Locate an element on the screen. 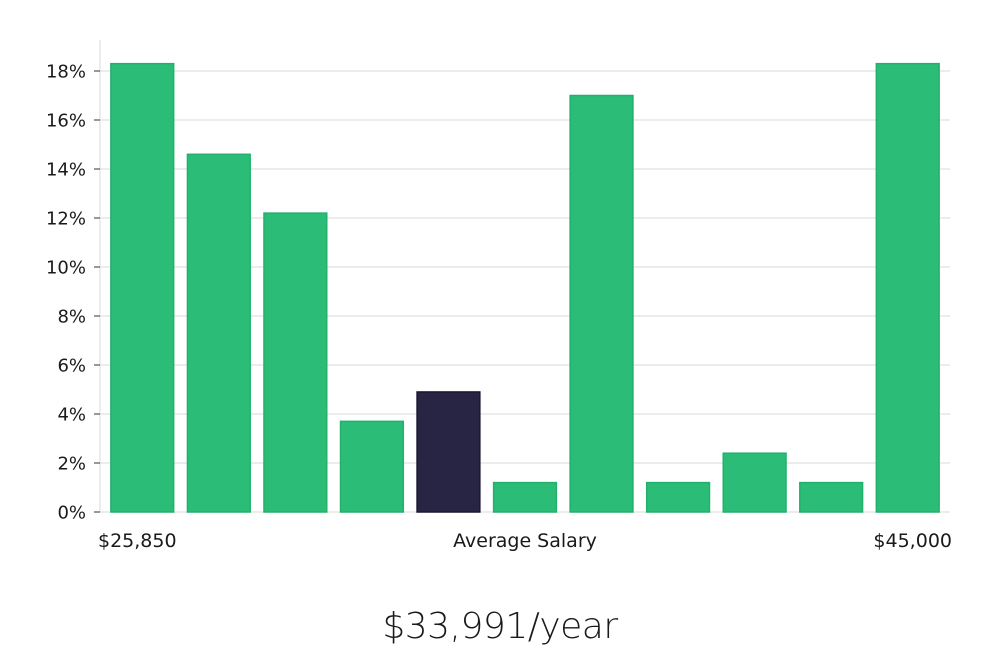  x-axis-labels: $25,850 Average Salary $45,000 is located at coordinates (525, 541).